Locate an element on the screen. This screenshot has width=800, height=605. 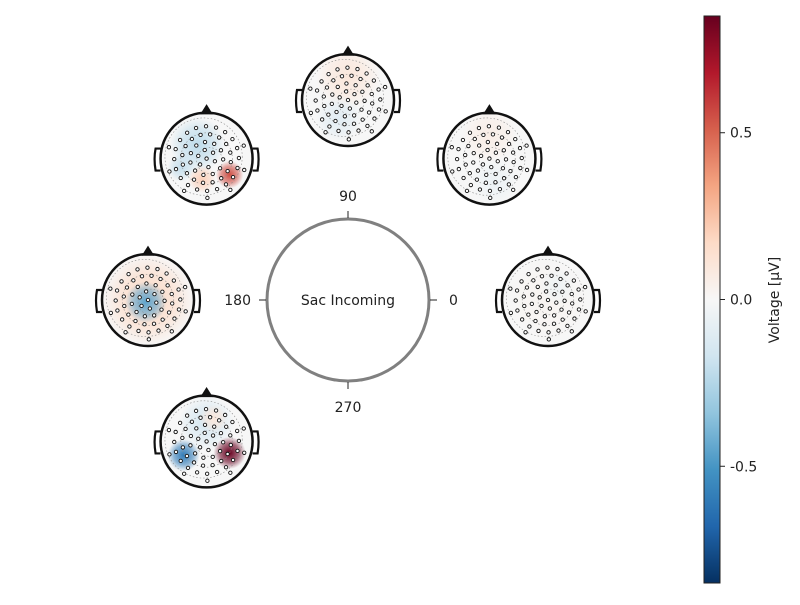
center-label: Sac Incoming is located at coordinates (348, 301).